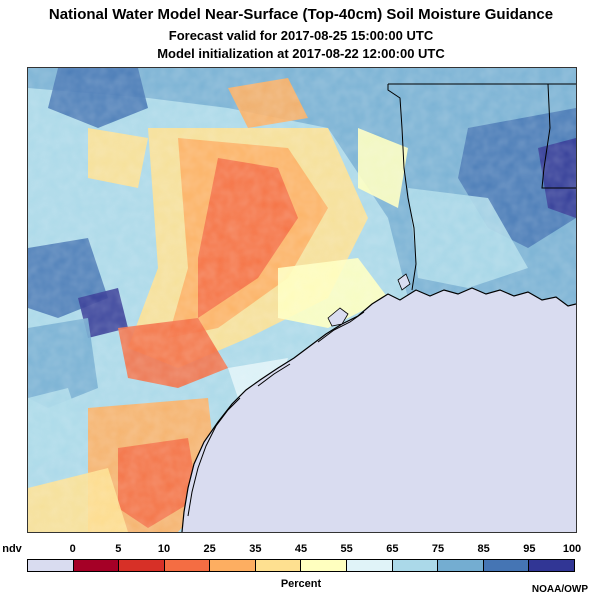 This screenshot has height=600, width=602. What do you see at coordinates (559, 589) in the screenshot?
I see `credit-label: NOAA/OWP` at bounding box center [559, 589].